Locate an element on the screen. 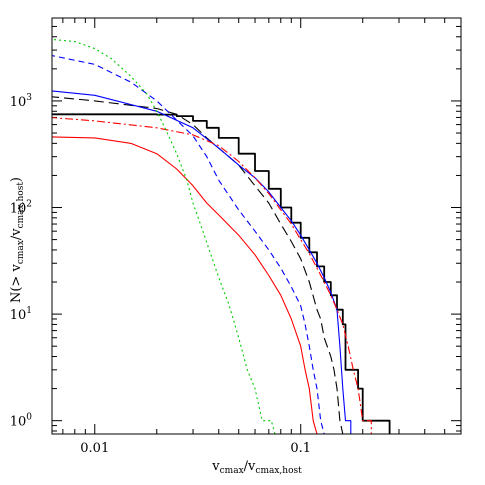 The height and width of the screenshot is (485, 485). x-tick-label: 0.01 is located at coordinates (94, 448).